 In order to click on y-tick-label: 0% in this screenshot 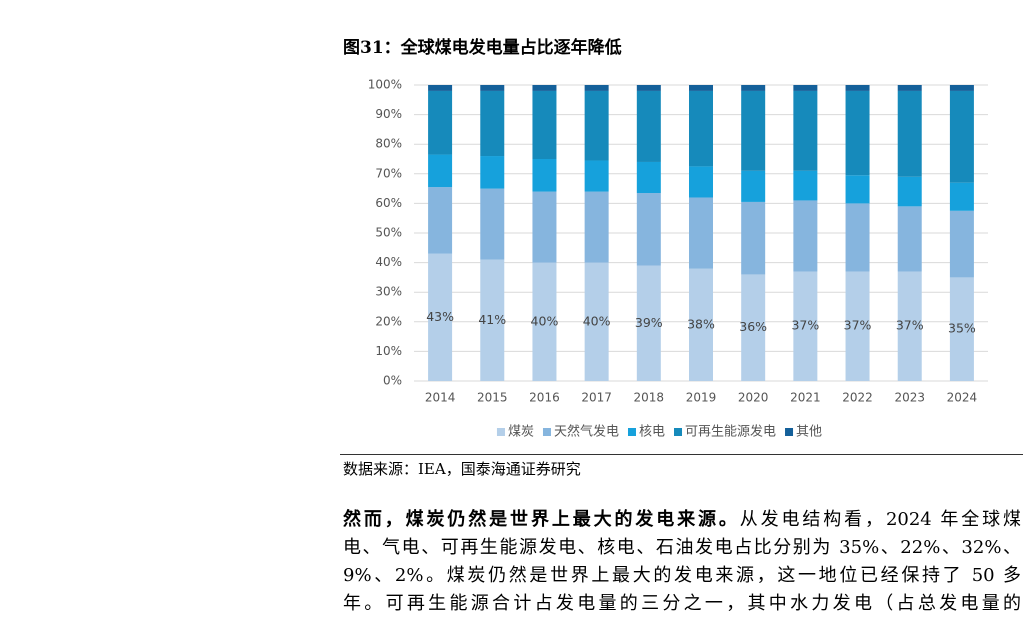, I will do `click(392, 381)`.